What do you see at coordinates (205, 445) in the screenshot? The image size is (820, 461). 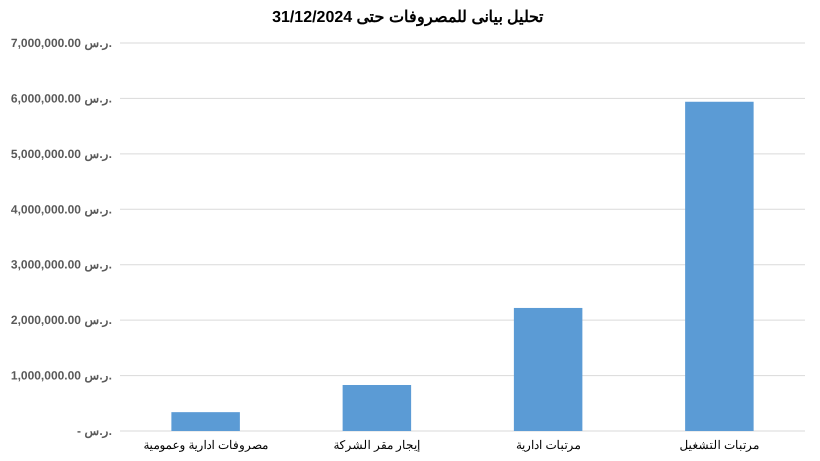 I see `x-tick-label: مصروفات ادارية وعمومية` at bounding box center [205, 445].